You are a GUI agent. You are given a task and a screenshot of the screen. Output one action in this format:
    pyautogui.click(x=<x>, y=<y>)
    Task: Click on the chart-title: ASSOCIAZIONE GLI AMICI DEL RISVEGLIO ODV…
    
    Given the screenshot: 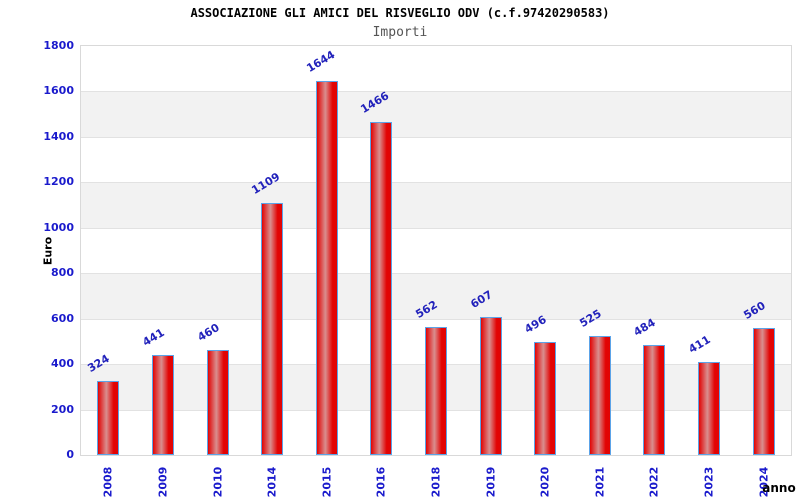 What is the action you would take?
    pyautogui.click(x=400, y=13)
    